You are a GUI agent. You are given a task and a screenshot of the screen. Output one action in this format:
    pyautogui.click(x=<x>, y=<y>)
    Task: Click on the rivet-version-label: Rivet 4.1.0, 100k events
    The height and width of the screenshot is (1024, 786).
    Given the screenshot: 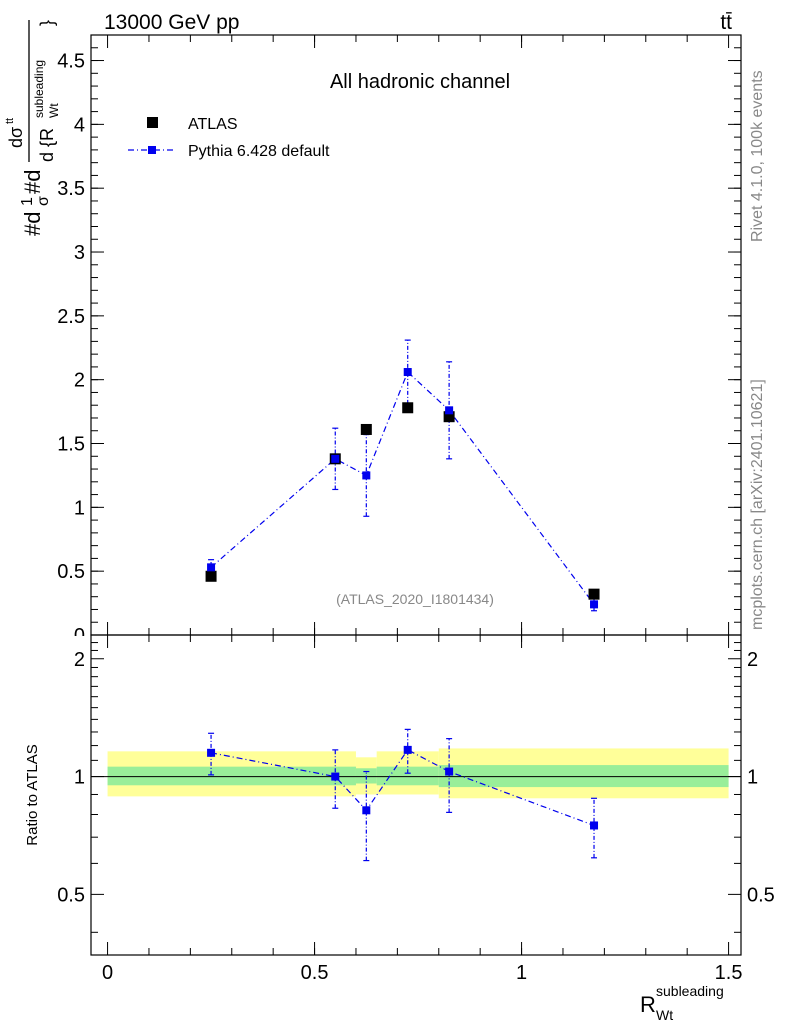 What is the action you would take?
    pyautogui.click(x=757, y=156)
    